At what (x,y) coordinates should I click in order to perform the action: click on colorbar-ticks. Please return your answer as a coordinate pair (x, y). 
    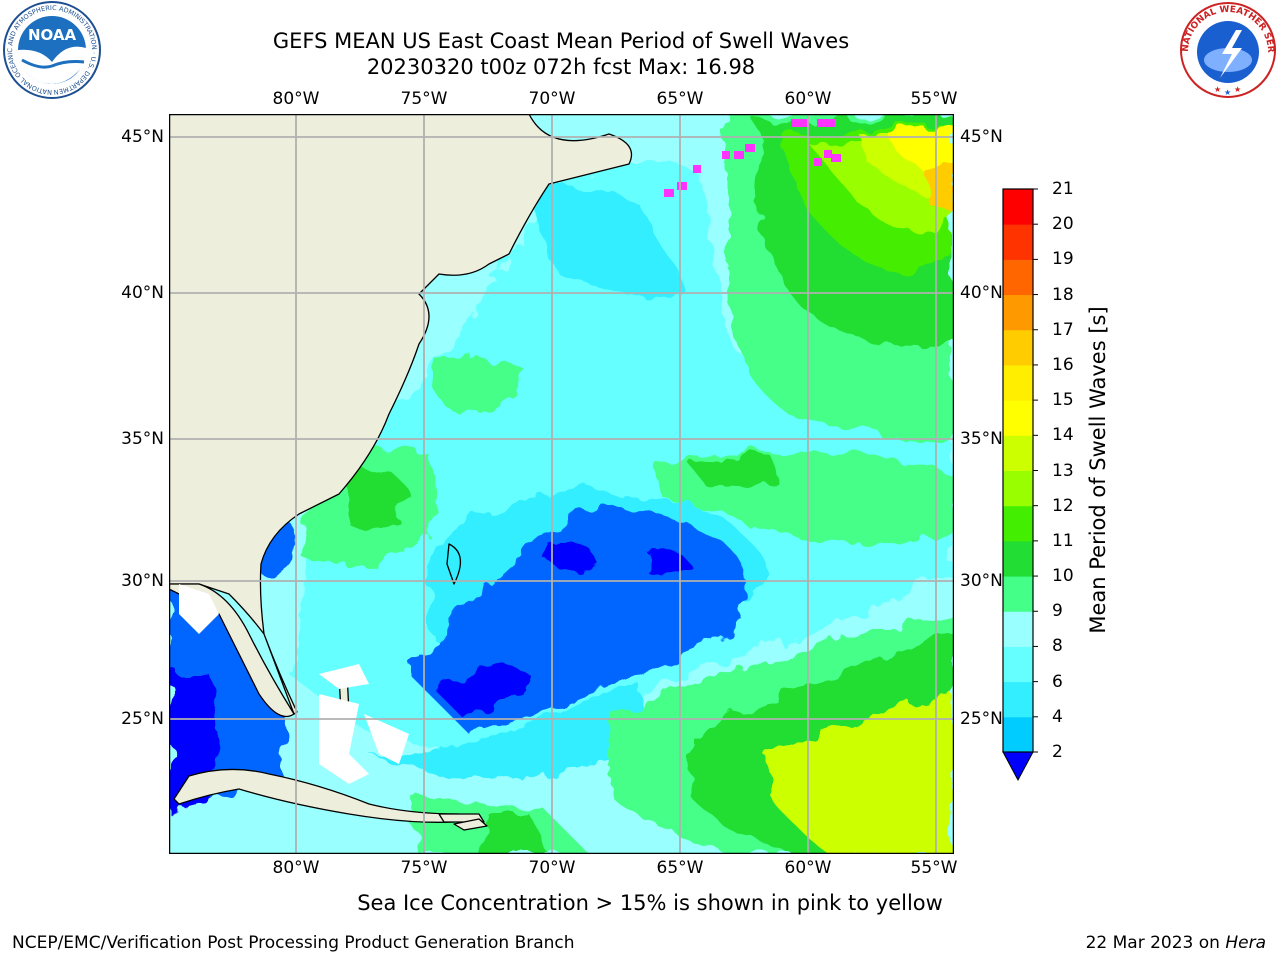
    Looking at the image, I should click on (1035, 470).